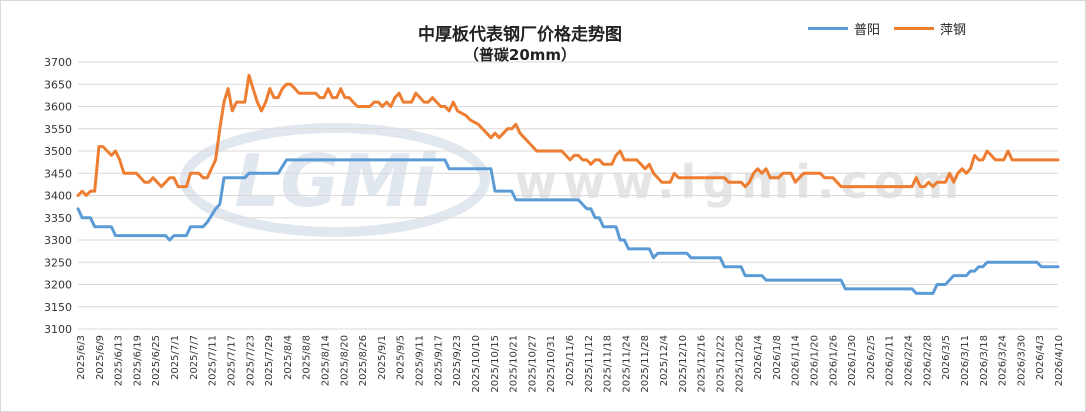 This screenshot has height=412, width=1086. I want to click on x-tick-label: 2026/3/30, so click(1021, 360).